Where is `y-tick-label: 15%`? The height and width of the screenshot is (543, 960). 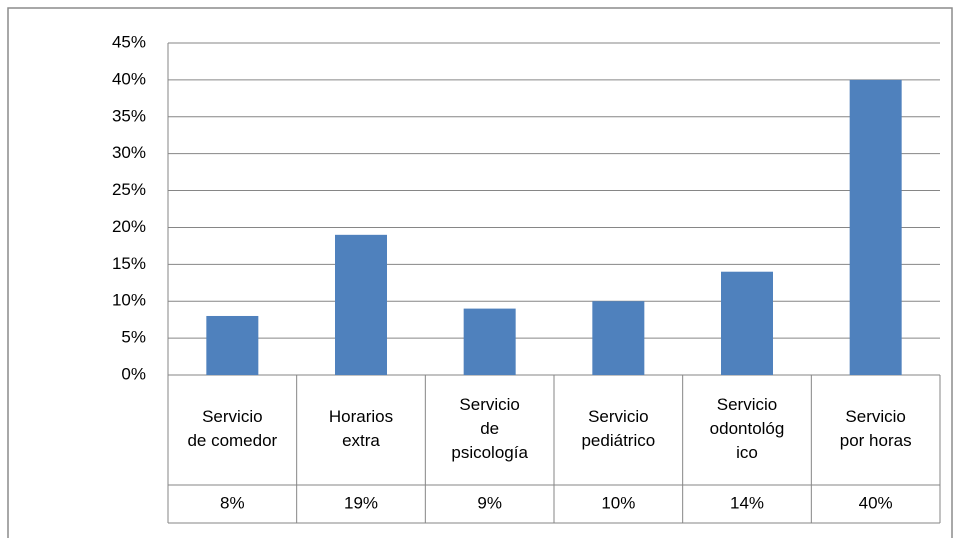 y-tick-label: 15% is located at coordinates (129, 263).